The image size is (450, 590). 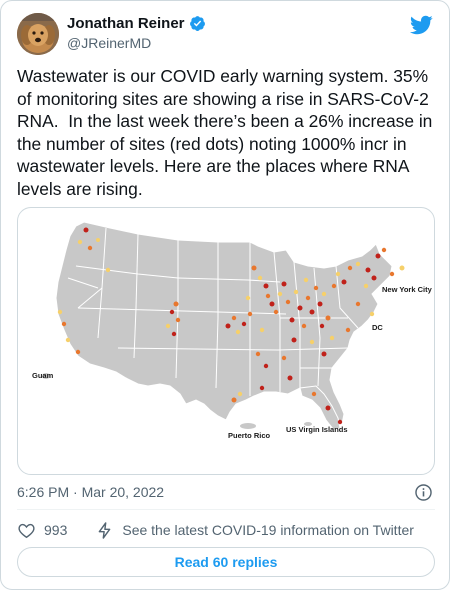 I want to click on lightning-icon, so click(x=105, y=530).